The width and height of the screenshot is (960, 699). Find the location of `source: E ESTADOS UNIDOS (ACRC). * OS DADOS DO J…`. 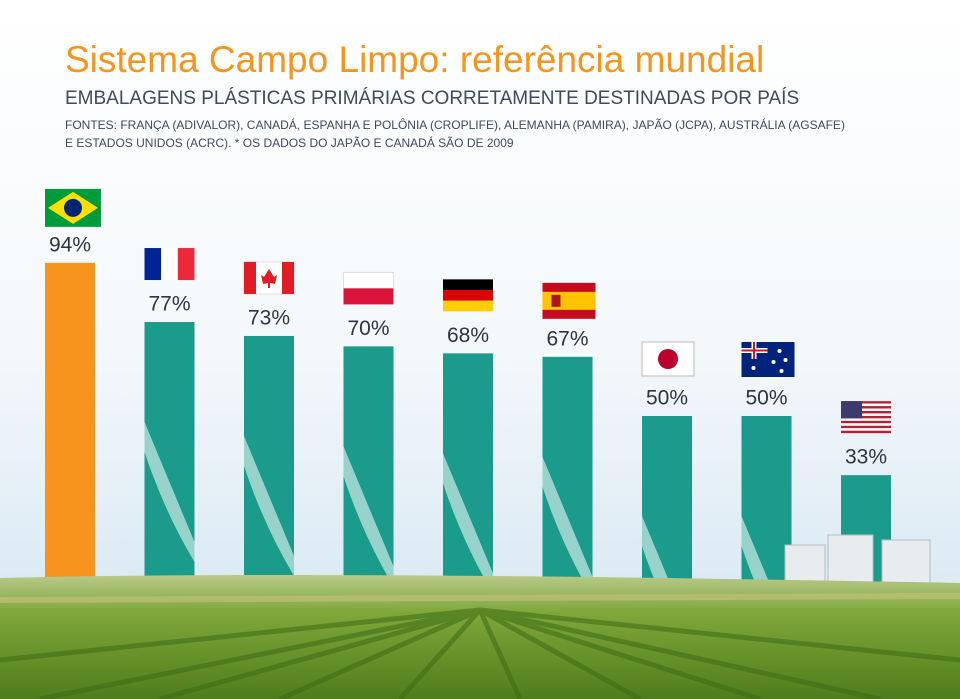

source: E ESTADOS UNIDOS (ACRC). * OS DADOS DO J… is located at coordinates (289, 142).